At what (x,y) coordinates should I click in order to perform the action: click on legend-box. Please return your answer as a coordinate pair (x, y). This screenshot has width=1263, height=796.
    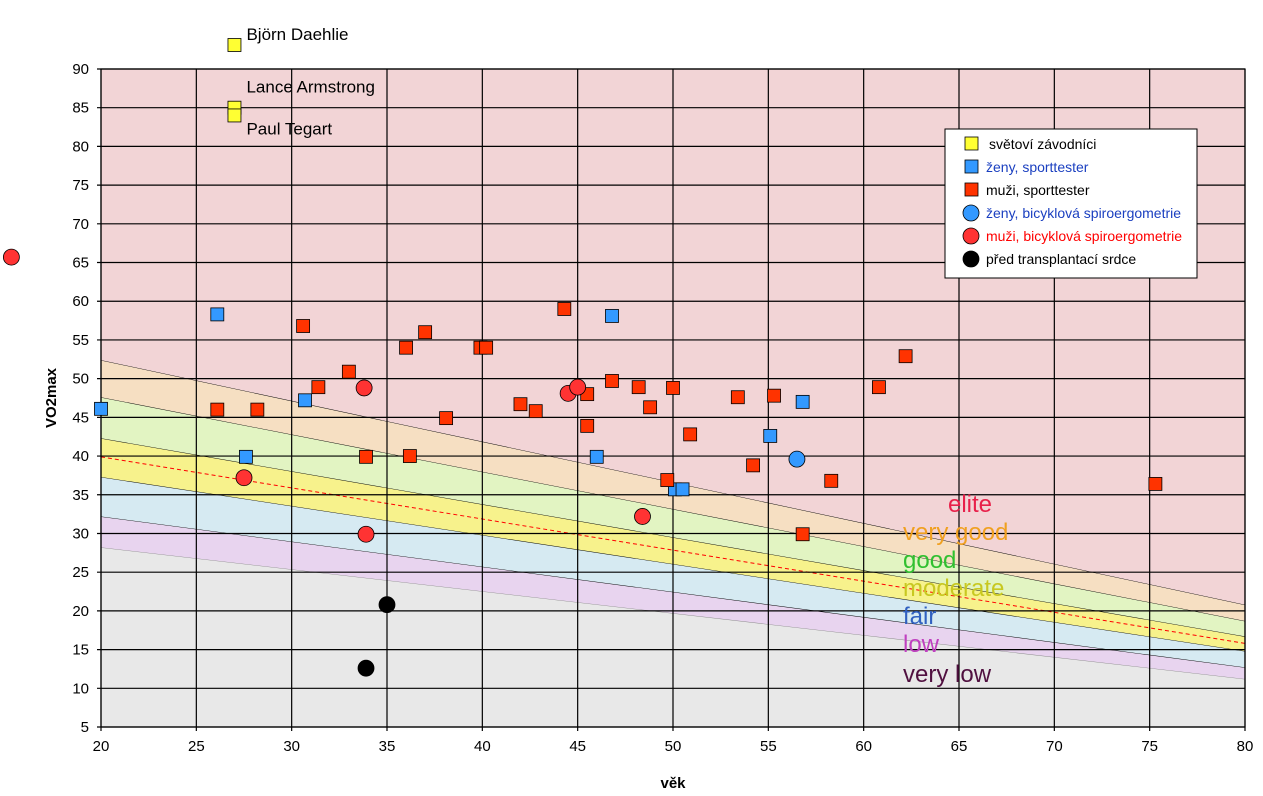
    Looking at the image, I should click on (1071, 203).